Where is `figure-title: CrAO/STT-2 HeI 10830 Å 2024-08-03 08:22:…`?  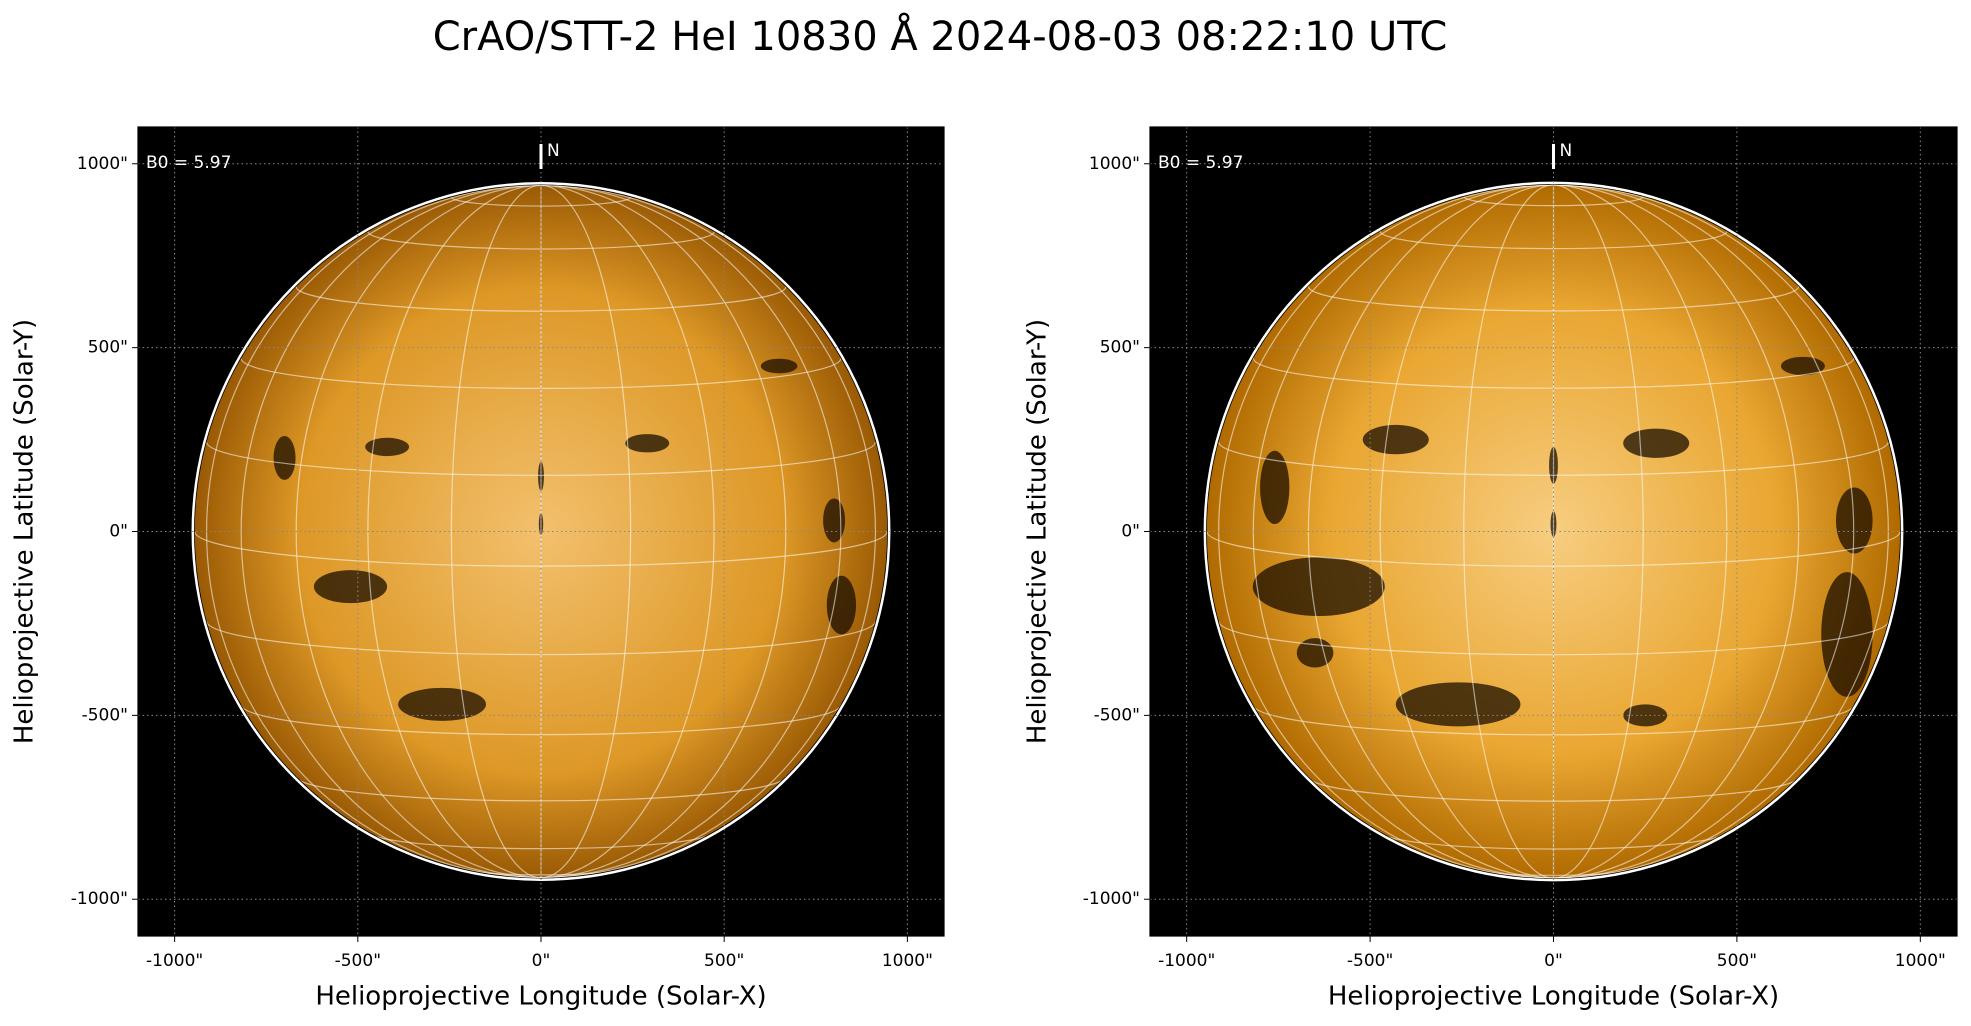
figure-title: CrAO/STT-2 HeI 10830 Å 2024-08-03 08:22:… is located at coordinates (940, 36).